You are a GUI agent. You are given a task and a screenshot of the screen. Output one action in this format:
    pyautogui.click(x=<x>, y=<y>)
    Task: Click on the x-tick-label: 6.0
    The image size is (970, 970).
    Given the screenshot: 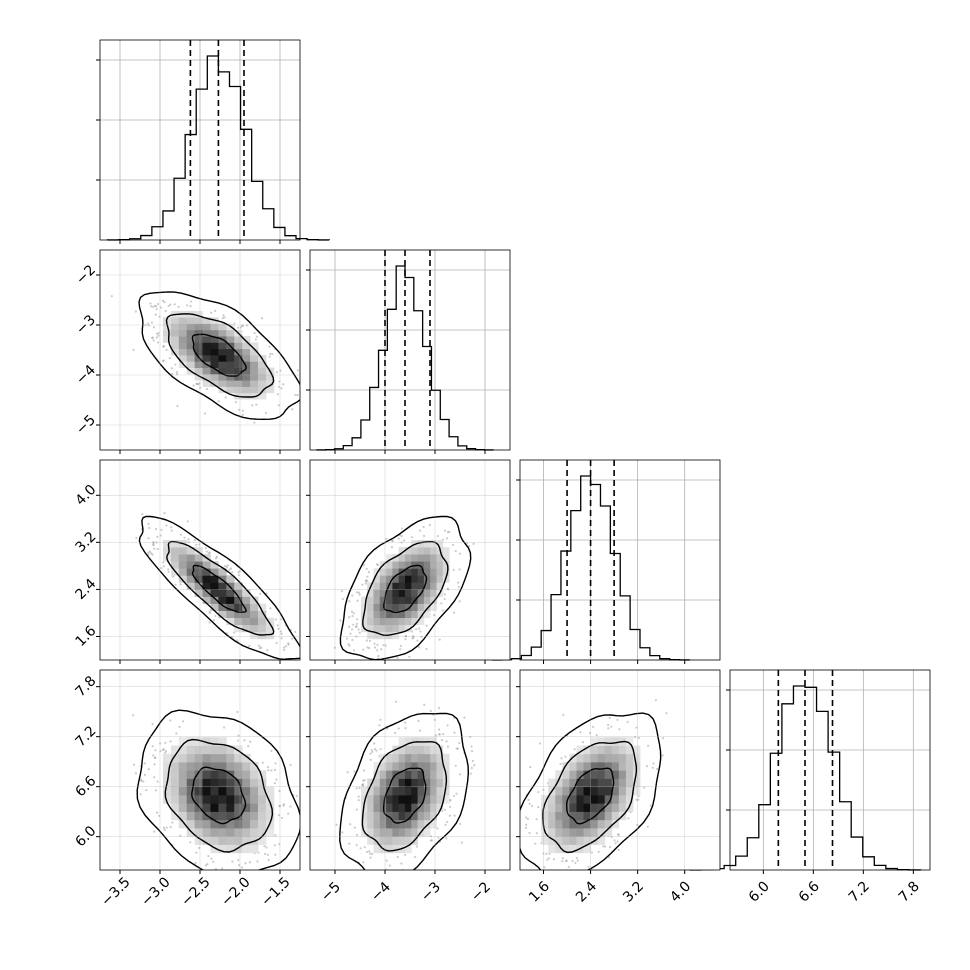 What is the action you would take?
    pyautogui.click(x=759, y=891)
    